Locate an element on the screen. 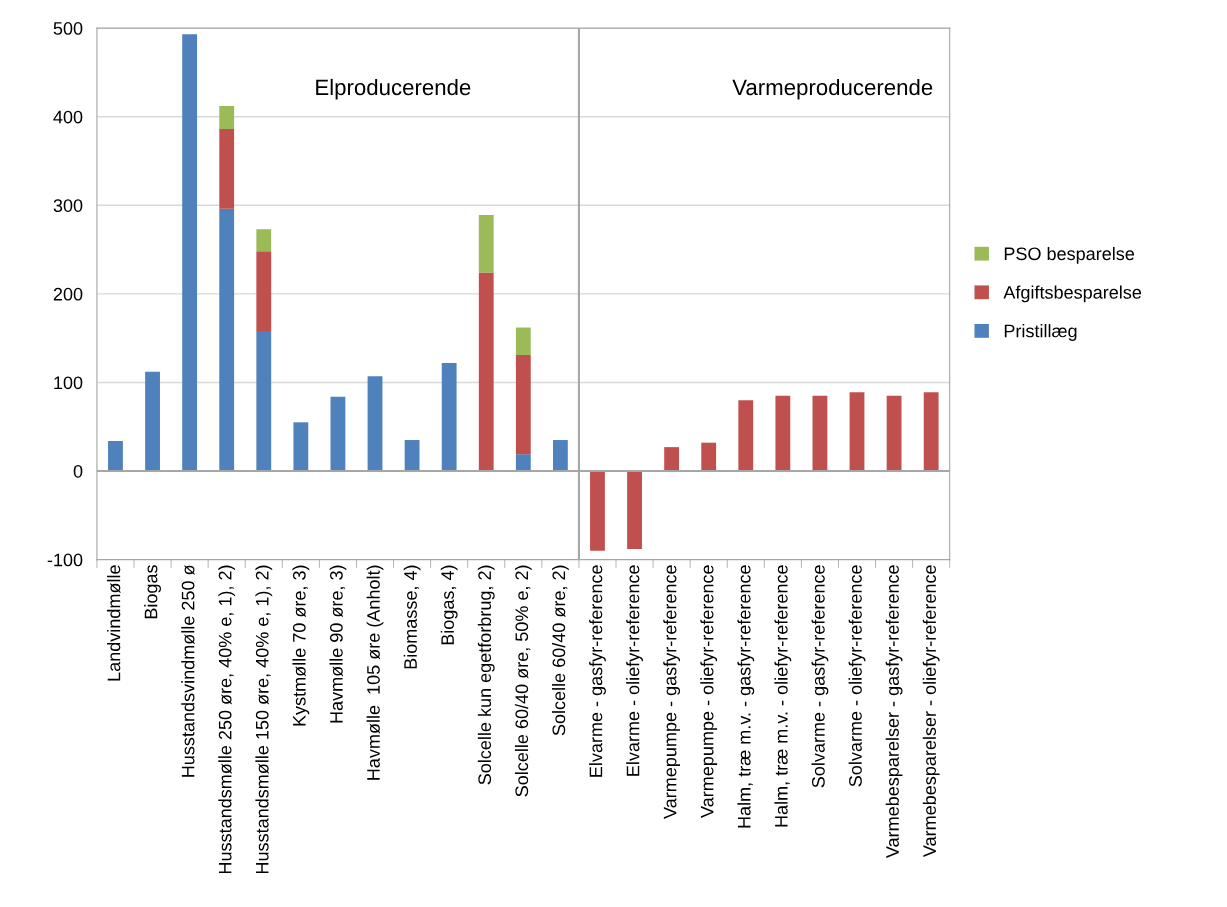 The width and height of the screenshot is (1227, 907). x-tick-label: Havmølle 105 øre (Anholt) is located at coordinates (375, 672).